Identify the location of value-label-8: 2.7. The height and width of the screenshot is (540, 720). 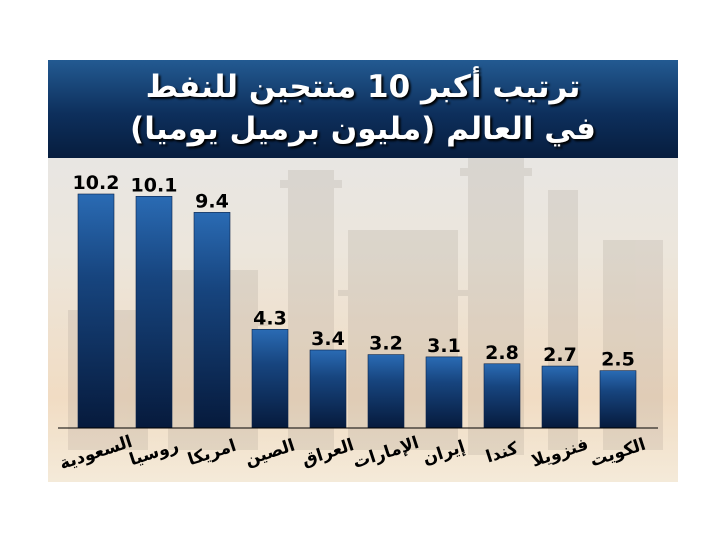
(560, 355).